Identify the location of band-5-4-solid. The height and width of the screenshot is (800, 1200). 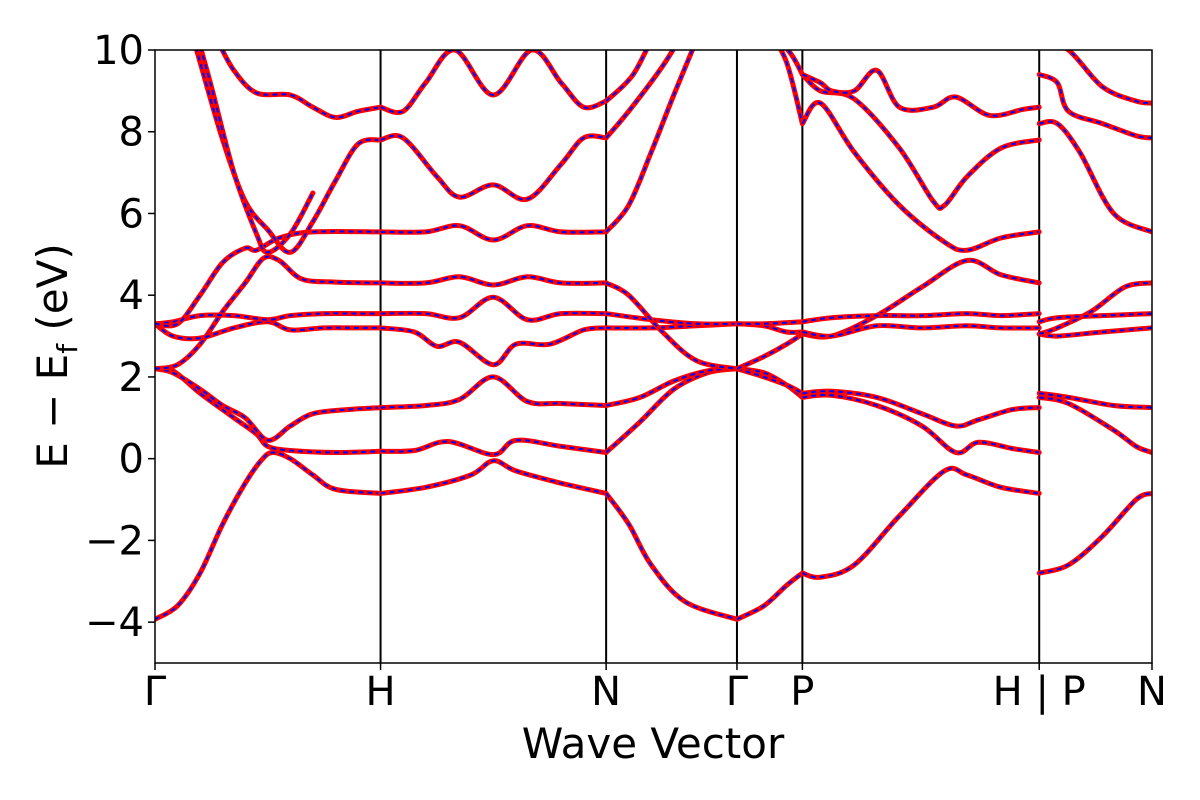
(1094, 308).